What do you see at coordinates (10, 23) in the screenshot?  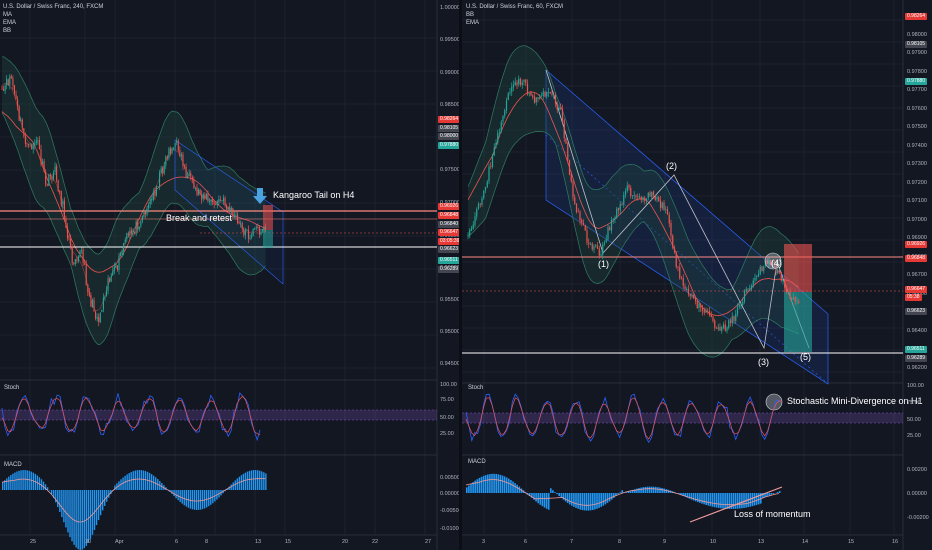 I see `left-indicator-ema: EMA` at bounding box center [10, 23].